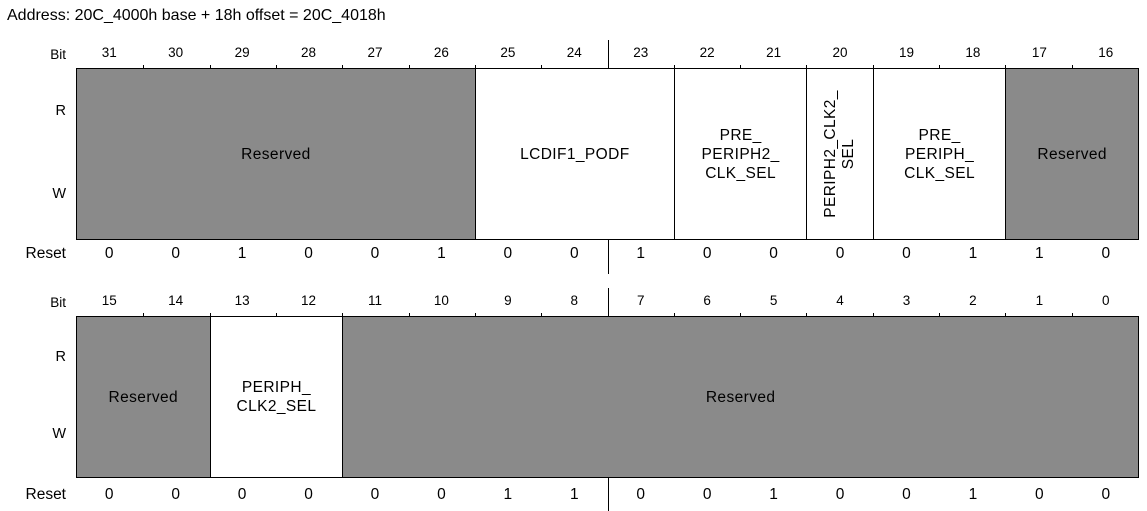 The width and height of the screenshot is (1147, 511). I want to click on bit-number: 24, so click(574, 52).